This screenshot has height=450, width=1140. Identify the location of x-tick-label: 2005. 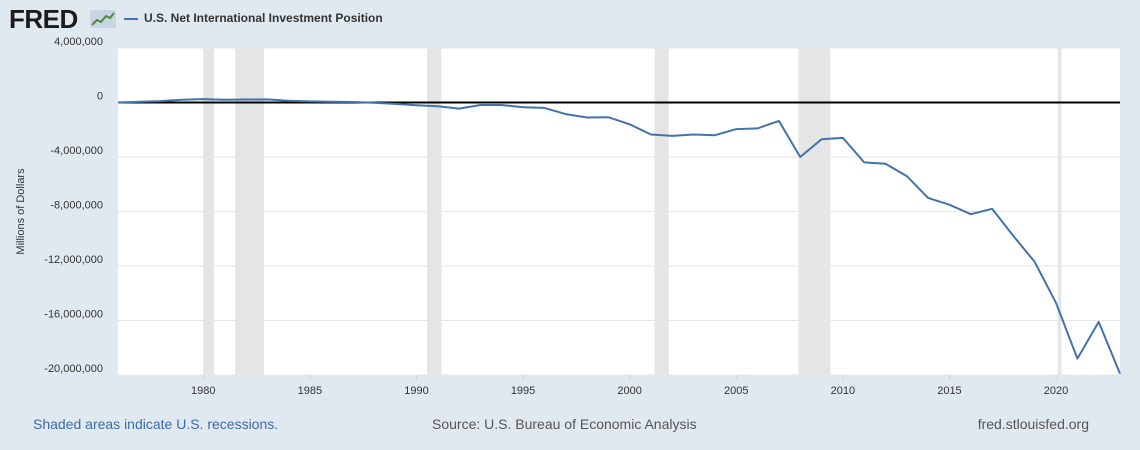
(736, 391).